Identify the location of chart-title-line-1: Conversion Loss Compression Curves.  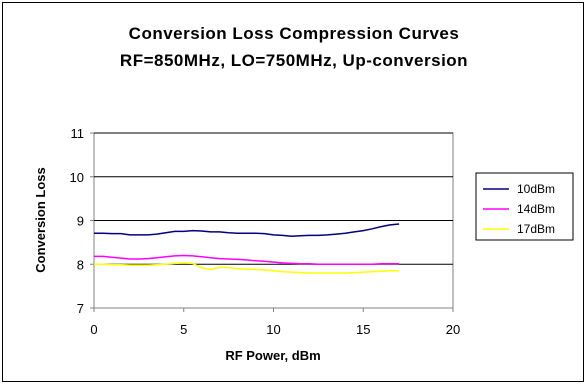
(294, 33).